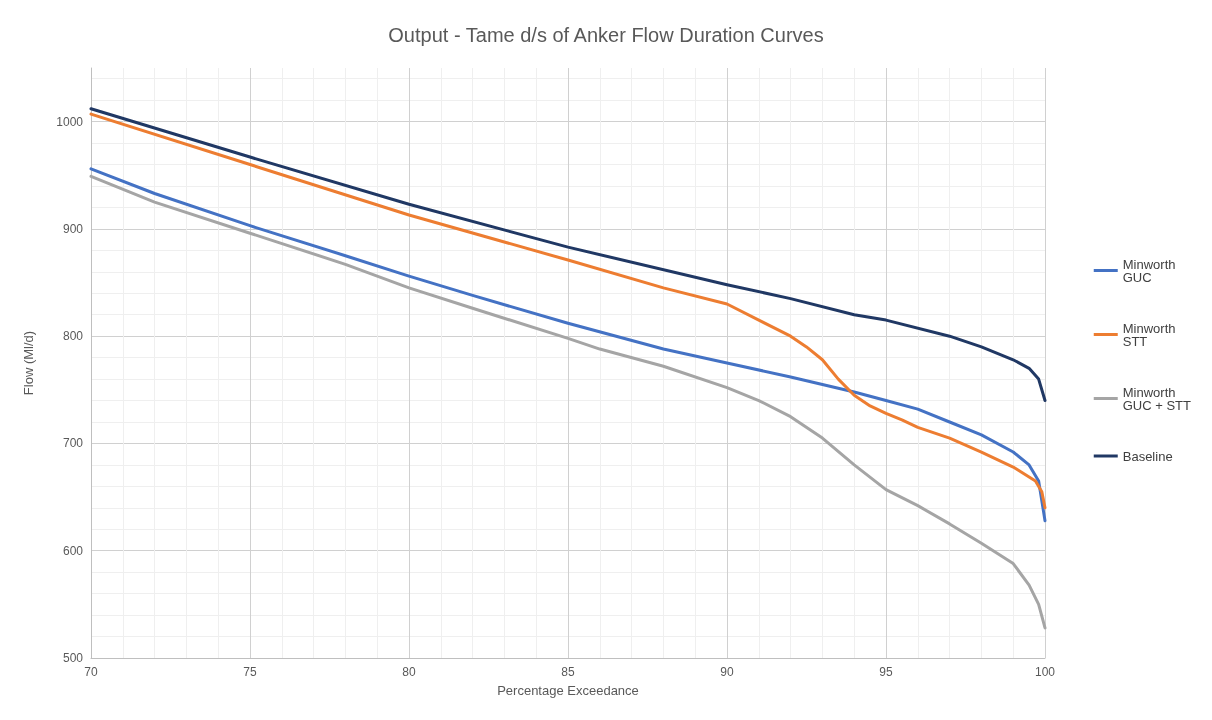 This screenshot has height=720, width=1212. Describe the element at coordinates (1157, 398) in the screenshot. I see `legend-label: Minworth GUC + STT` at that location.